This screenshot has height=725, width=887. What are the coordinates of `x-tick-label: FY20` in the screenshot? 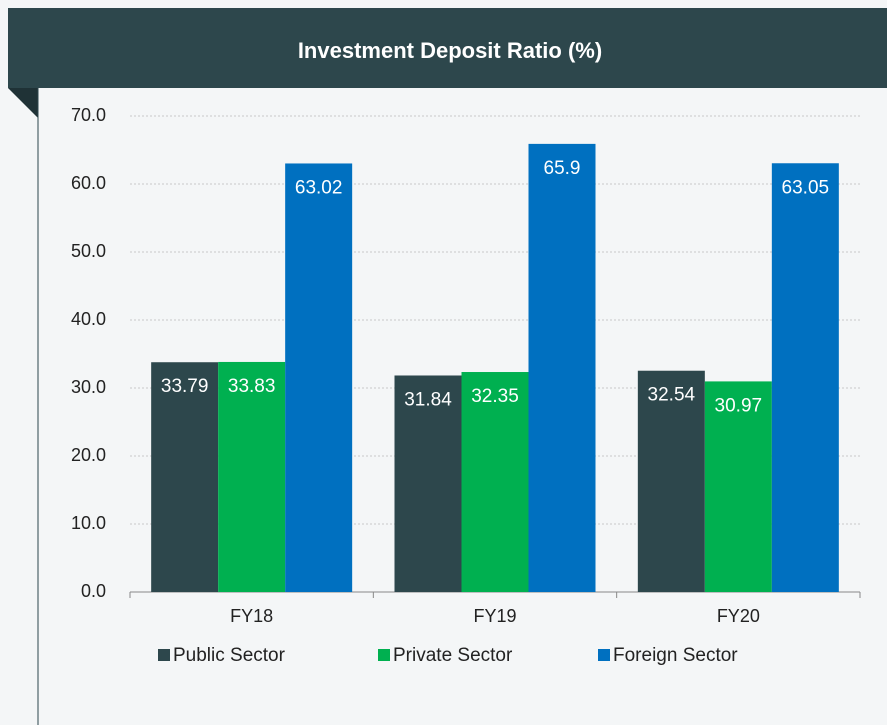 It's located at (738, 616).